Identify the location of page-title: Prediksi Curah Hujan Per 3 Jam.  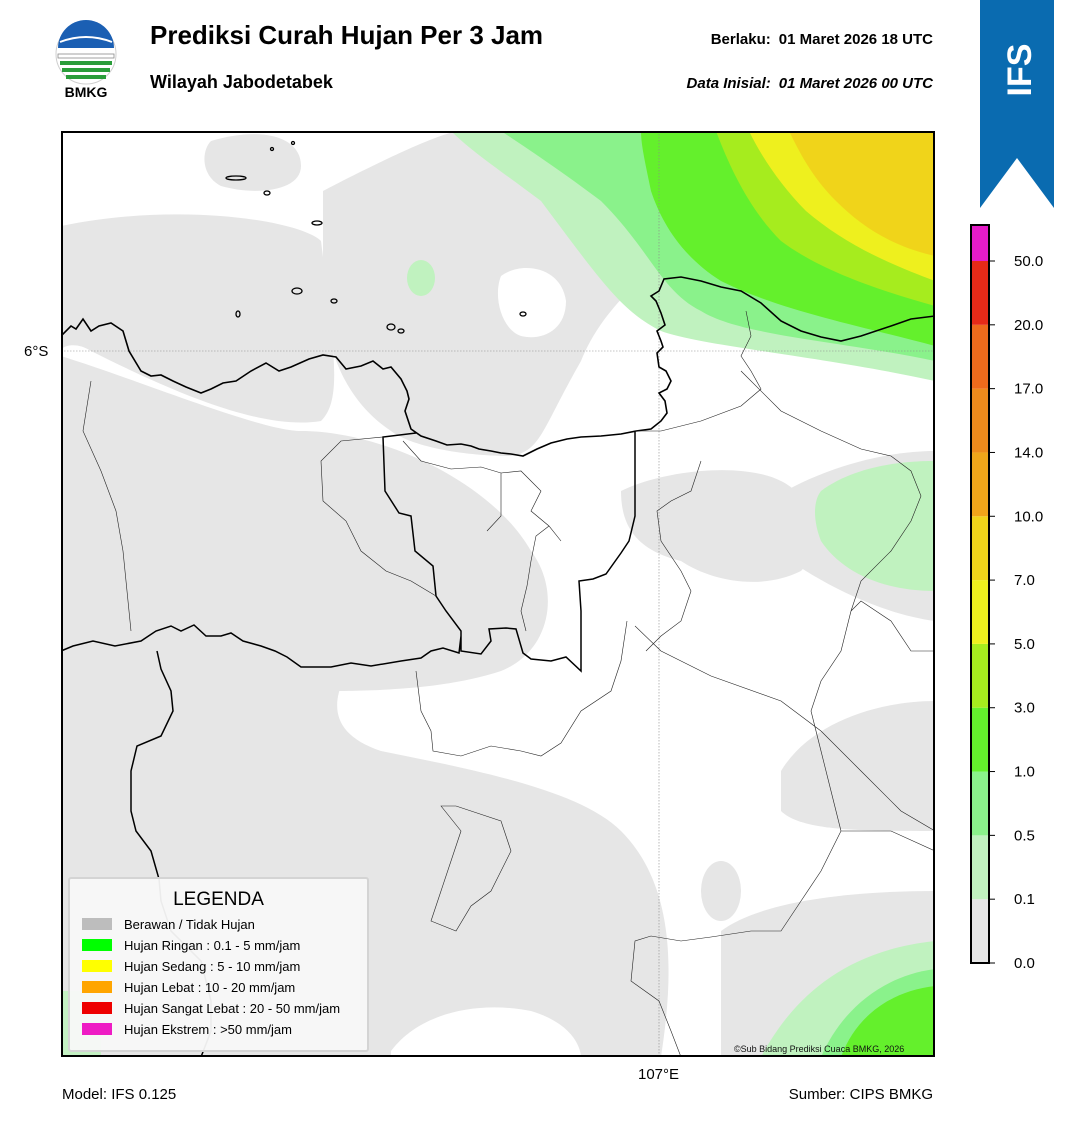
(347, 35).